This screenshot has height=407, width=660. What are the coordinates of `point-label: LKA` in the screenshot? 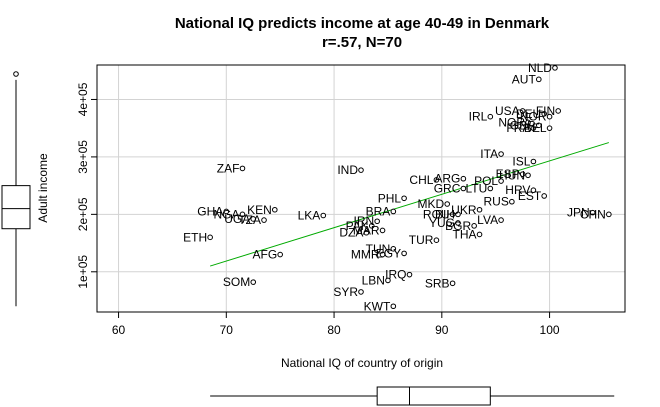 It's located at (309, 215).